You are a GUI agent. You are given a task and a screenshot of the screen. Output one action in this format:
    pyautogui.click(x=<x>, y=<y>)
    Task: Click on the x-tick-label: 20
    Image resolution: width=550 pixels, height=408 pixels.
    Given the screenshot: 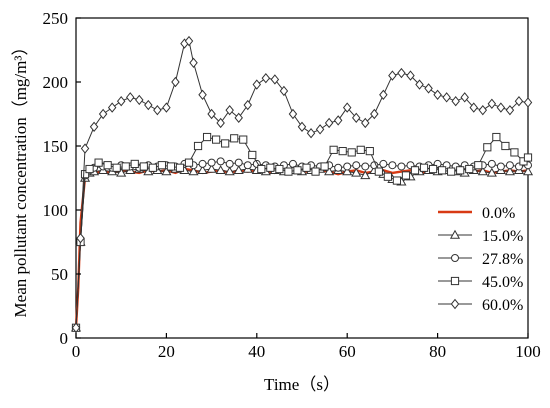 What is the action you would take?
    pyautogui.click(x=166, y=351)
    